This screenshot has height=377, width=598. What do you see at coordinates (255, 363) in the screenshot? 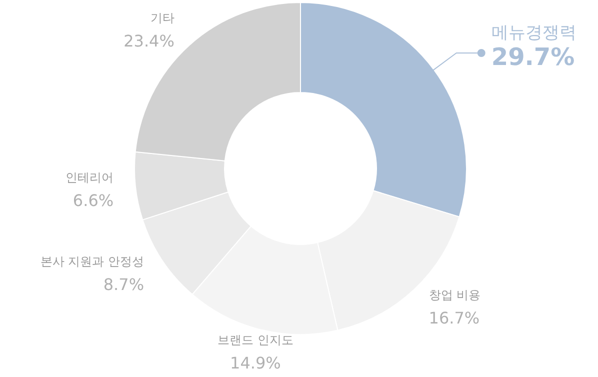
I see `data-label: 14.9%` at bounding box center [255, 363].